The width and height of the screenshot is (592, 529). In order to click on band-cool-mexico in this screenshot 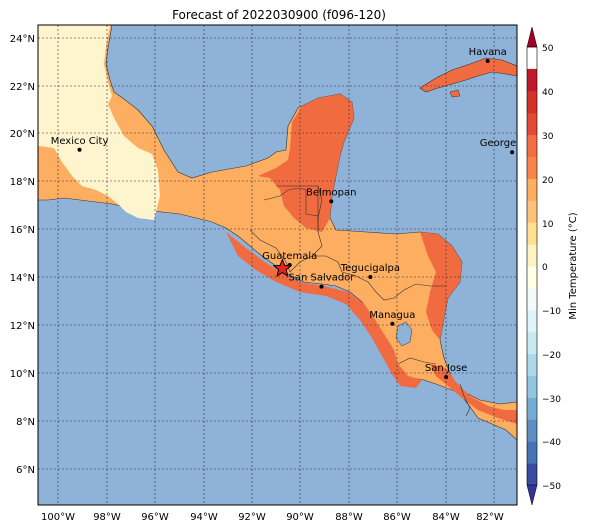, I will do `click(99, 122)`.